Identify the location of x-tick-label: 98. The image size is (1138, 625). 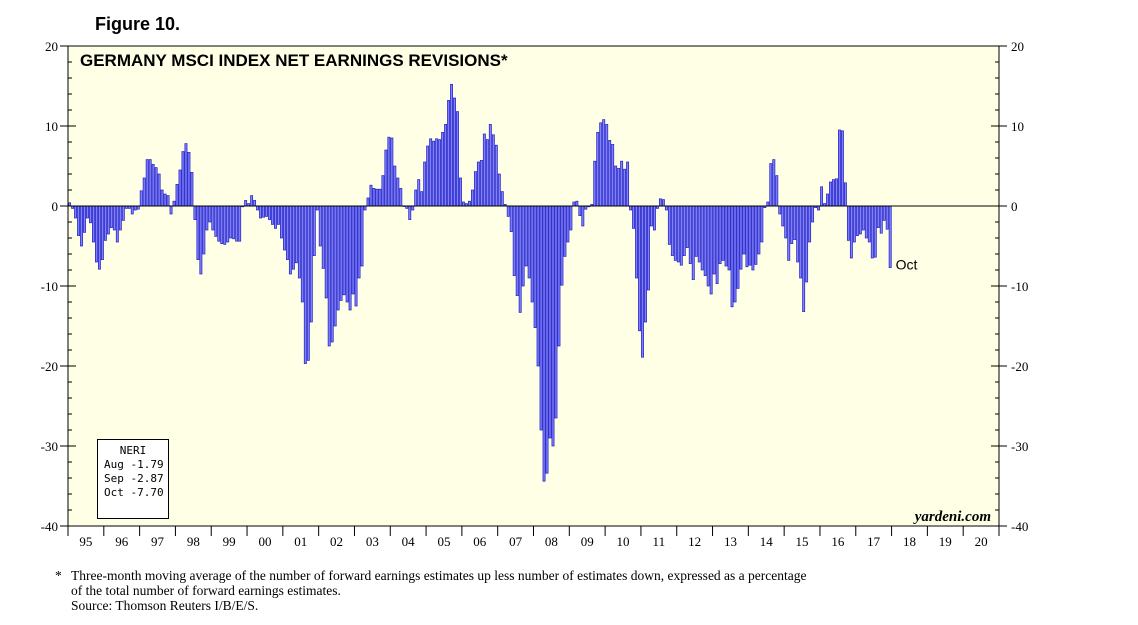
(193, 541).